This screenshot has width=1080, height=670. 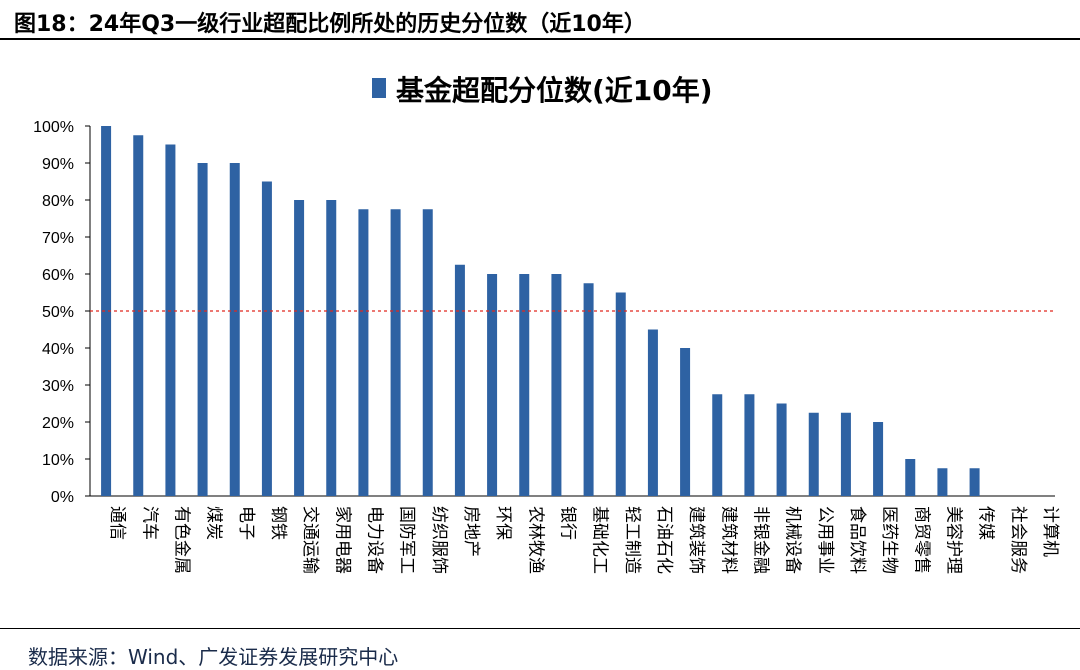 What do you see at coordinates (825, 540) in the screenshot?
I see `category-label: 公用事业` at bounding box center [825, 540].